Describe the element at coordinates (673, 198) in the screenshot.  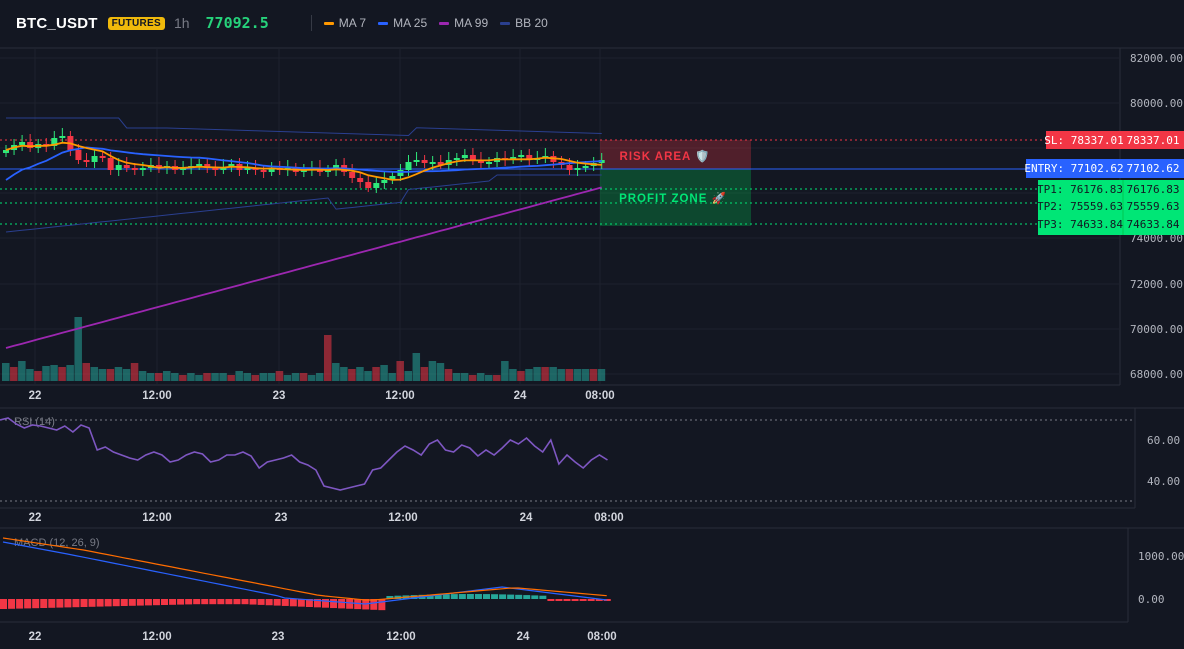
I see `profit-zone-label: PROFIT ZONE 🚀` at that location.